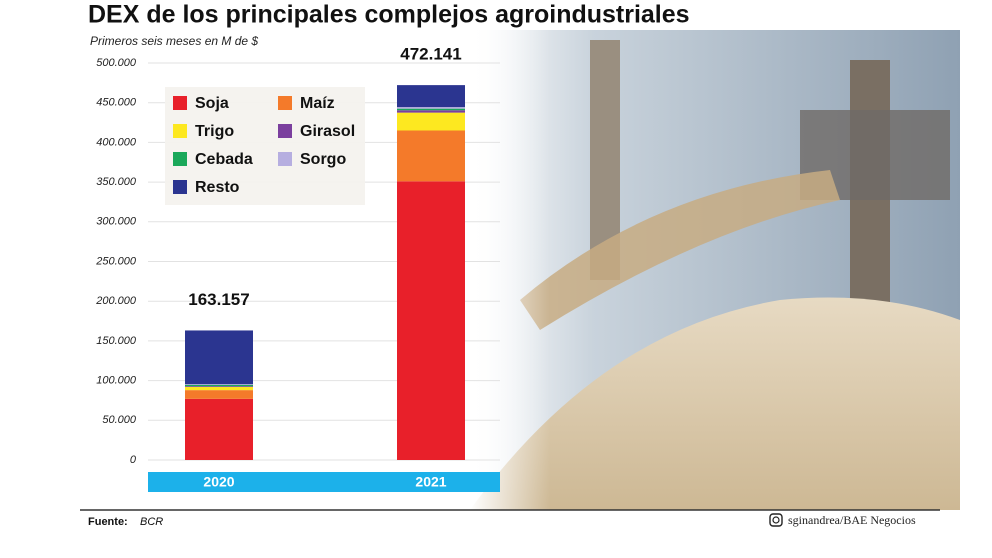 This screenshot has height=558, width=992. Describe the element at coordinates (317, 103) in the screenshot. I see `legend-label: Maíz` at that location.